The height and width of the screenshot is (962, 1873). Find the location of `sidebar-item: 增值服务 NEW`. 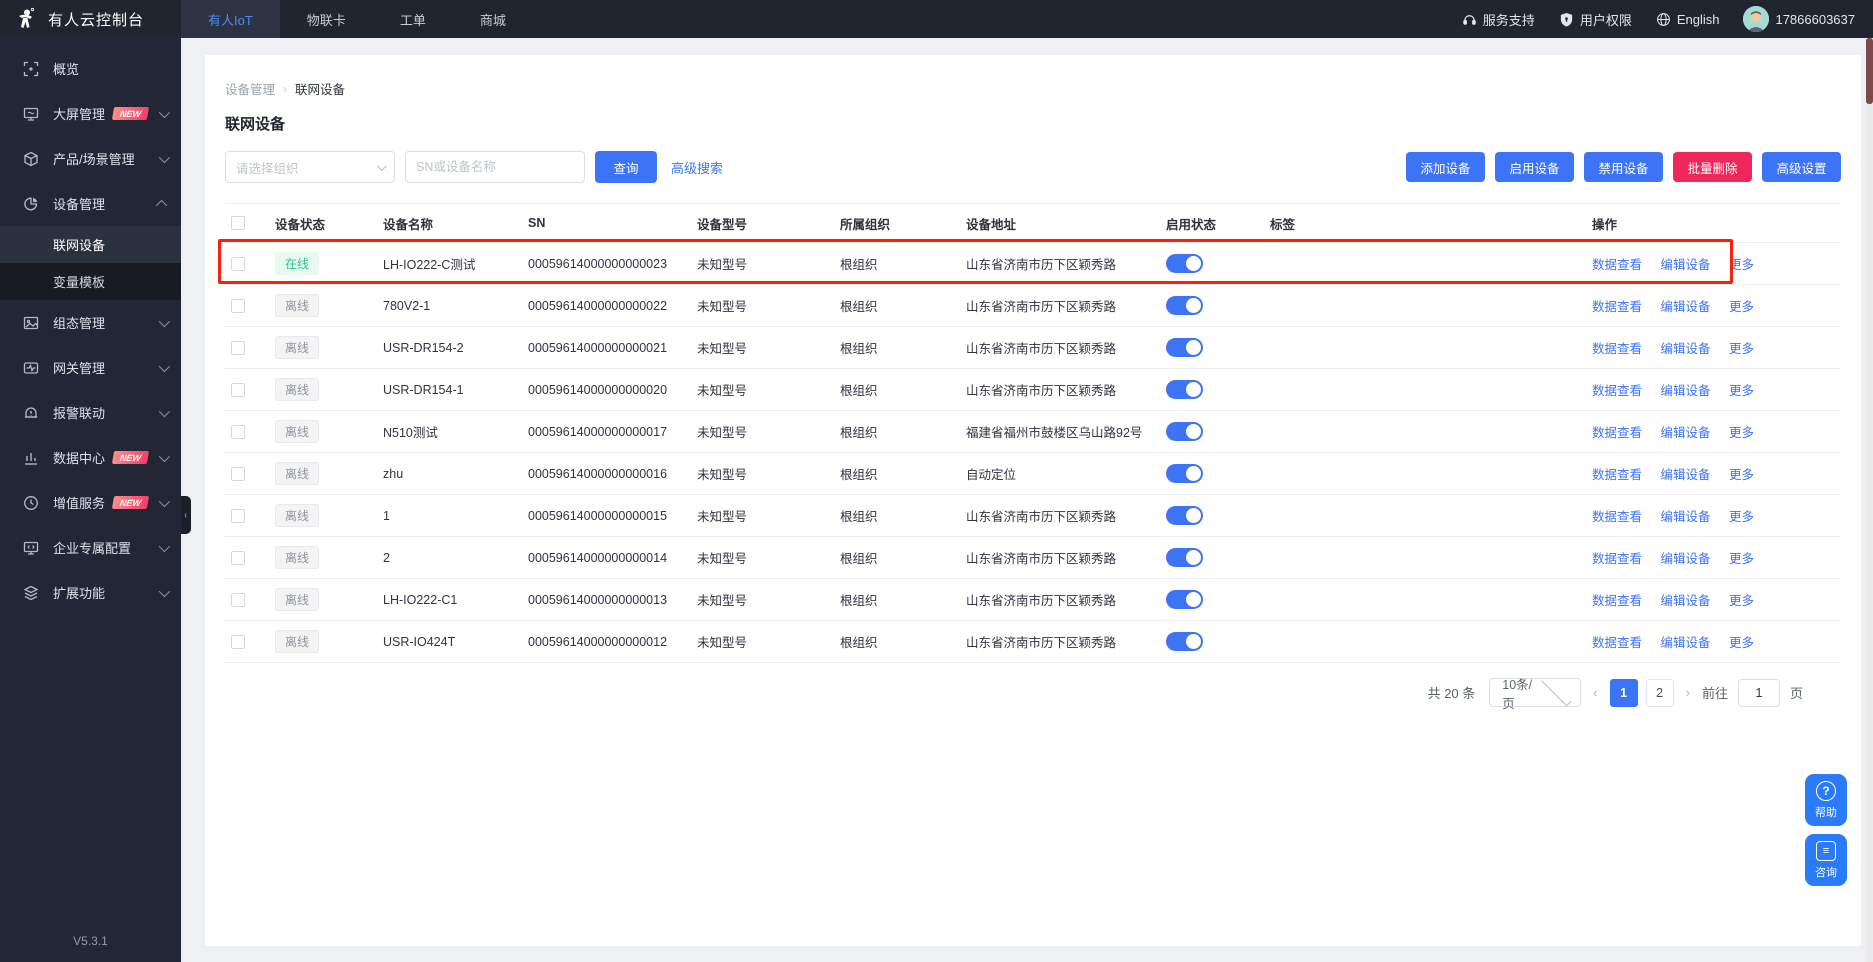

sidebar-item: 增值服务 NEW is located at coordinates (90, 502).